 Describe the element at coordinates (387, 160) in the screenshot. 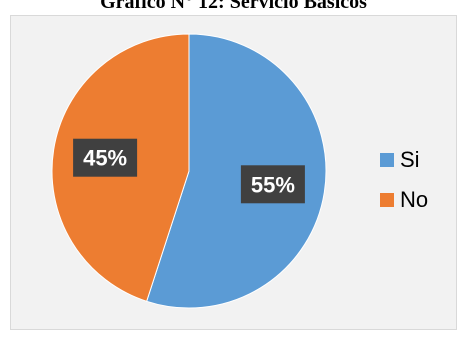

I see `legend-swatch-si` at that location.